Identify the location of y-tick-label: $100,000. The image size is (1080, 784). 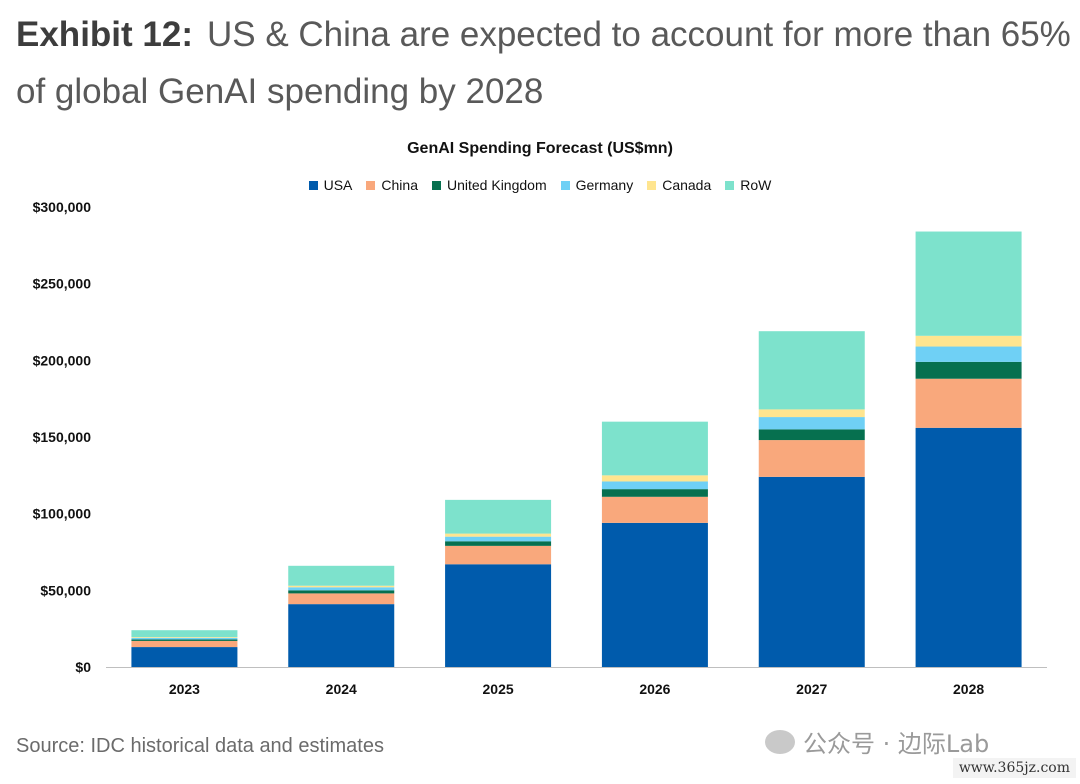
(62, 514).